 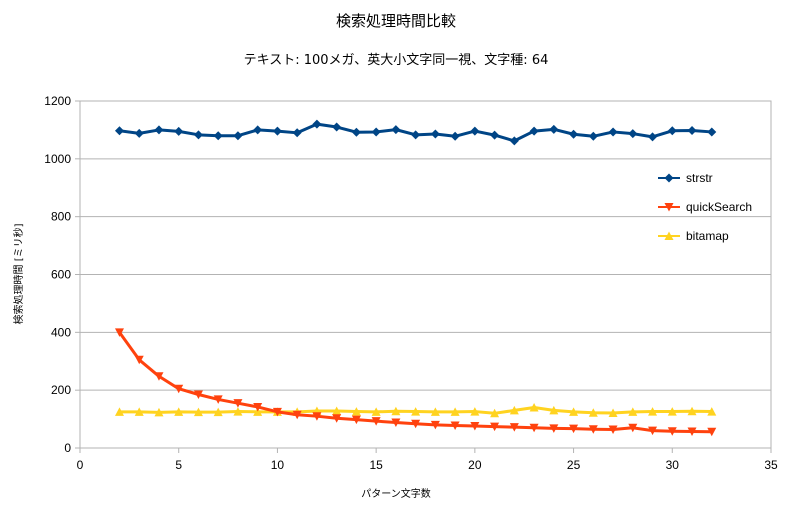 I want to click on y-tick-label: 1000, so click(x=57, y=159).